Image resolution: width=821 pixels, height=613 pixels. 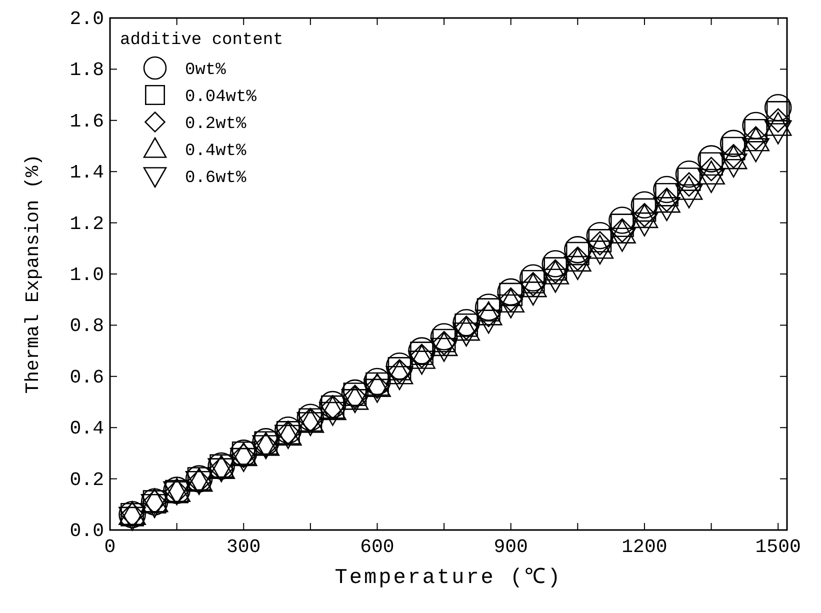 What do you see at coordinates (216, 178) in the screenshot?
I see `legend-label: 0.6wt%` at bounding box center [216, 178].